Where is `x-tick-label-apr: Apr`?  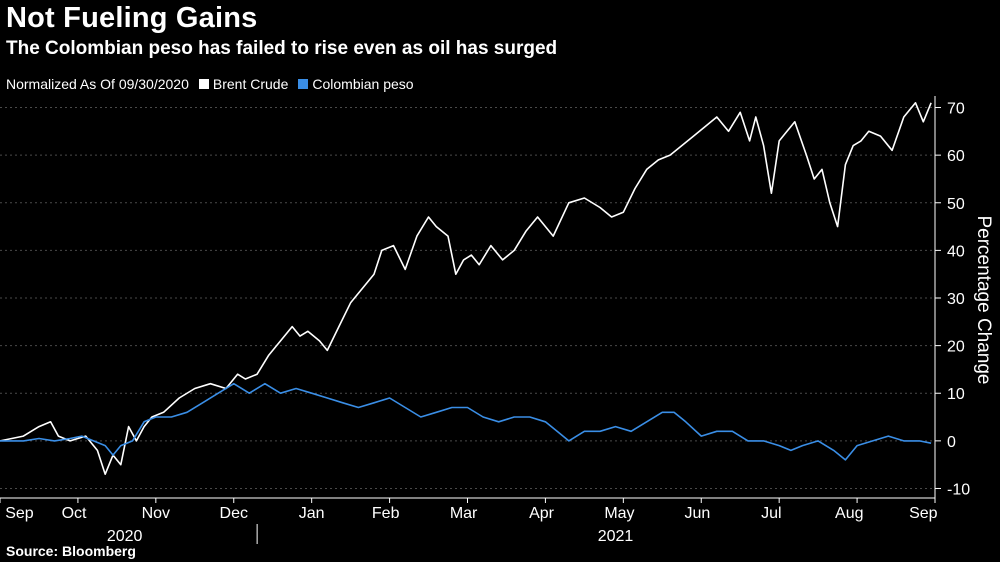
x-tick-label-apr: Apr is located at coordinates (542, 513).